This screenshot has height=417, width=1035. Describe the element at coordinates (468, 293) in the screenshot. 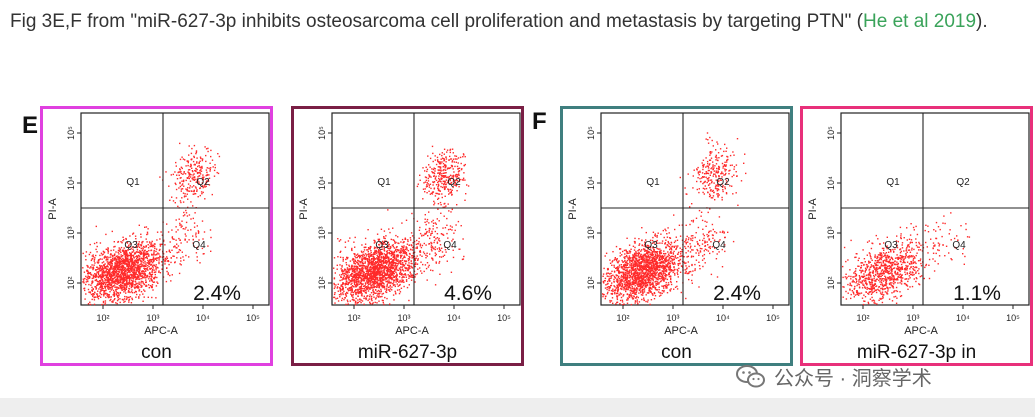

I see `percent-label: 4.6%` at that location.